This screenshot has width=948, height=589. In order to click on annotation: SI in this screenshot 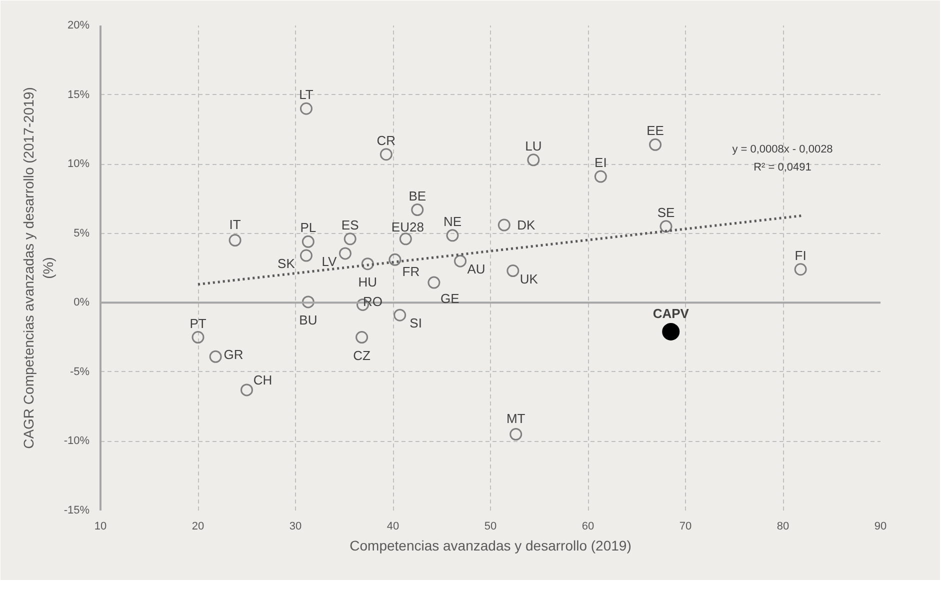, I will do `click(416, 323)`.